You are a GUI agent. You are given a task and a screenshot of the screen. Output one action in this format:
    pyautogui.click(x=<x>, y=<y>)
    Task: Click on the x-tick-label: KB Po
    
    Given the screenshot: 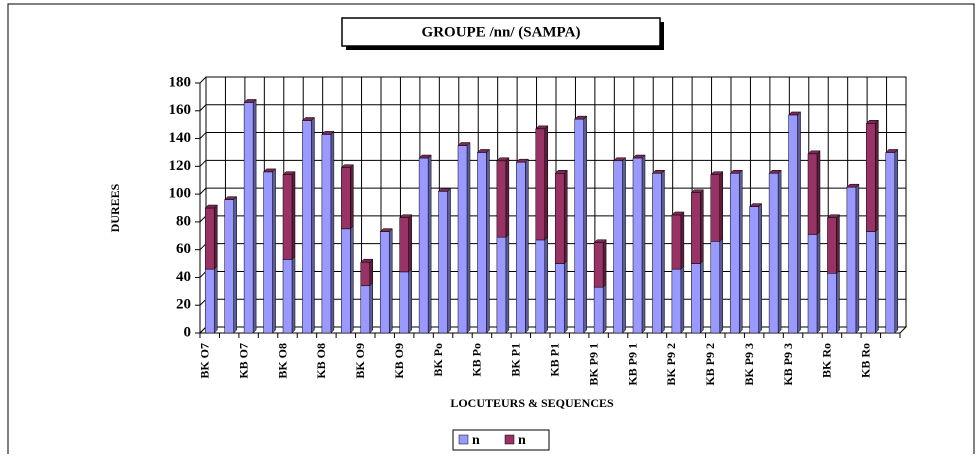 What is the action you would take?
    pyautogui.click(x=477, y=360)
    